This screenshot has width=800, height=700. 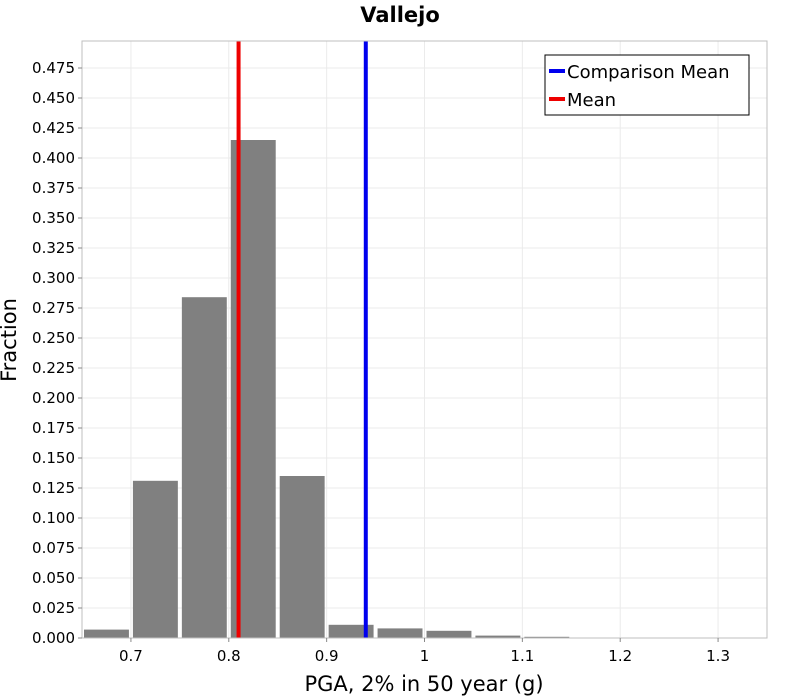 What do you see at coordinates (522, 656) in the screenshot?
I see `x-tick-label: 1.1` at bounding box center [522, 656].